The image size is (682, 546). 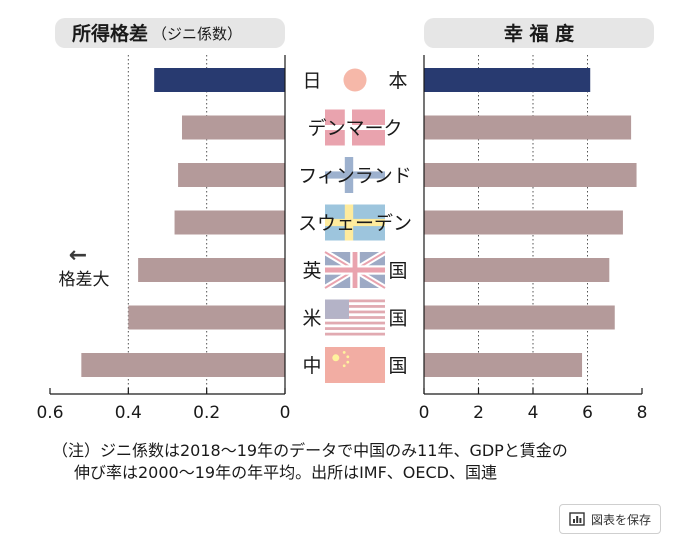 I want to click on right-tick-label: 2, so click(x=478, y=413).